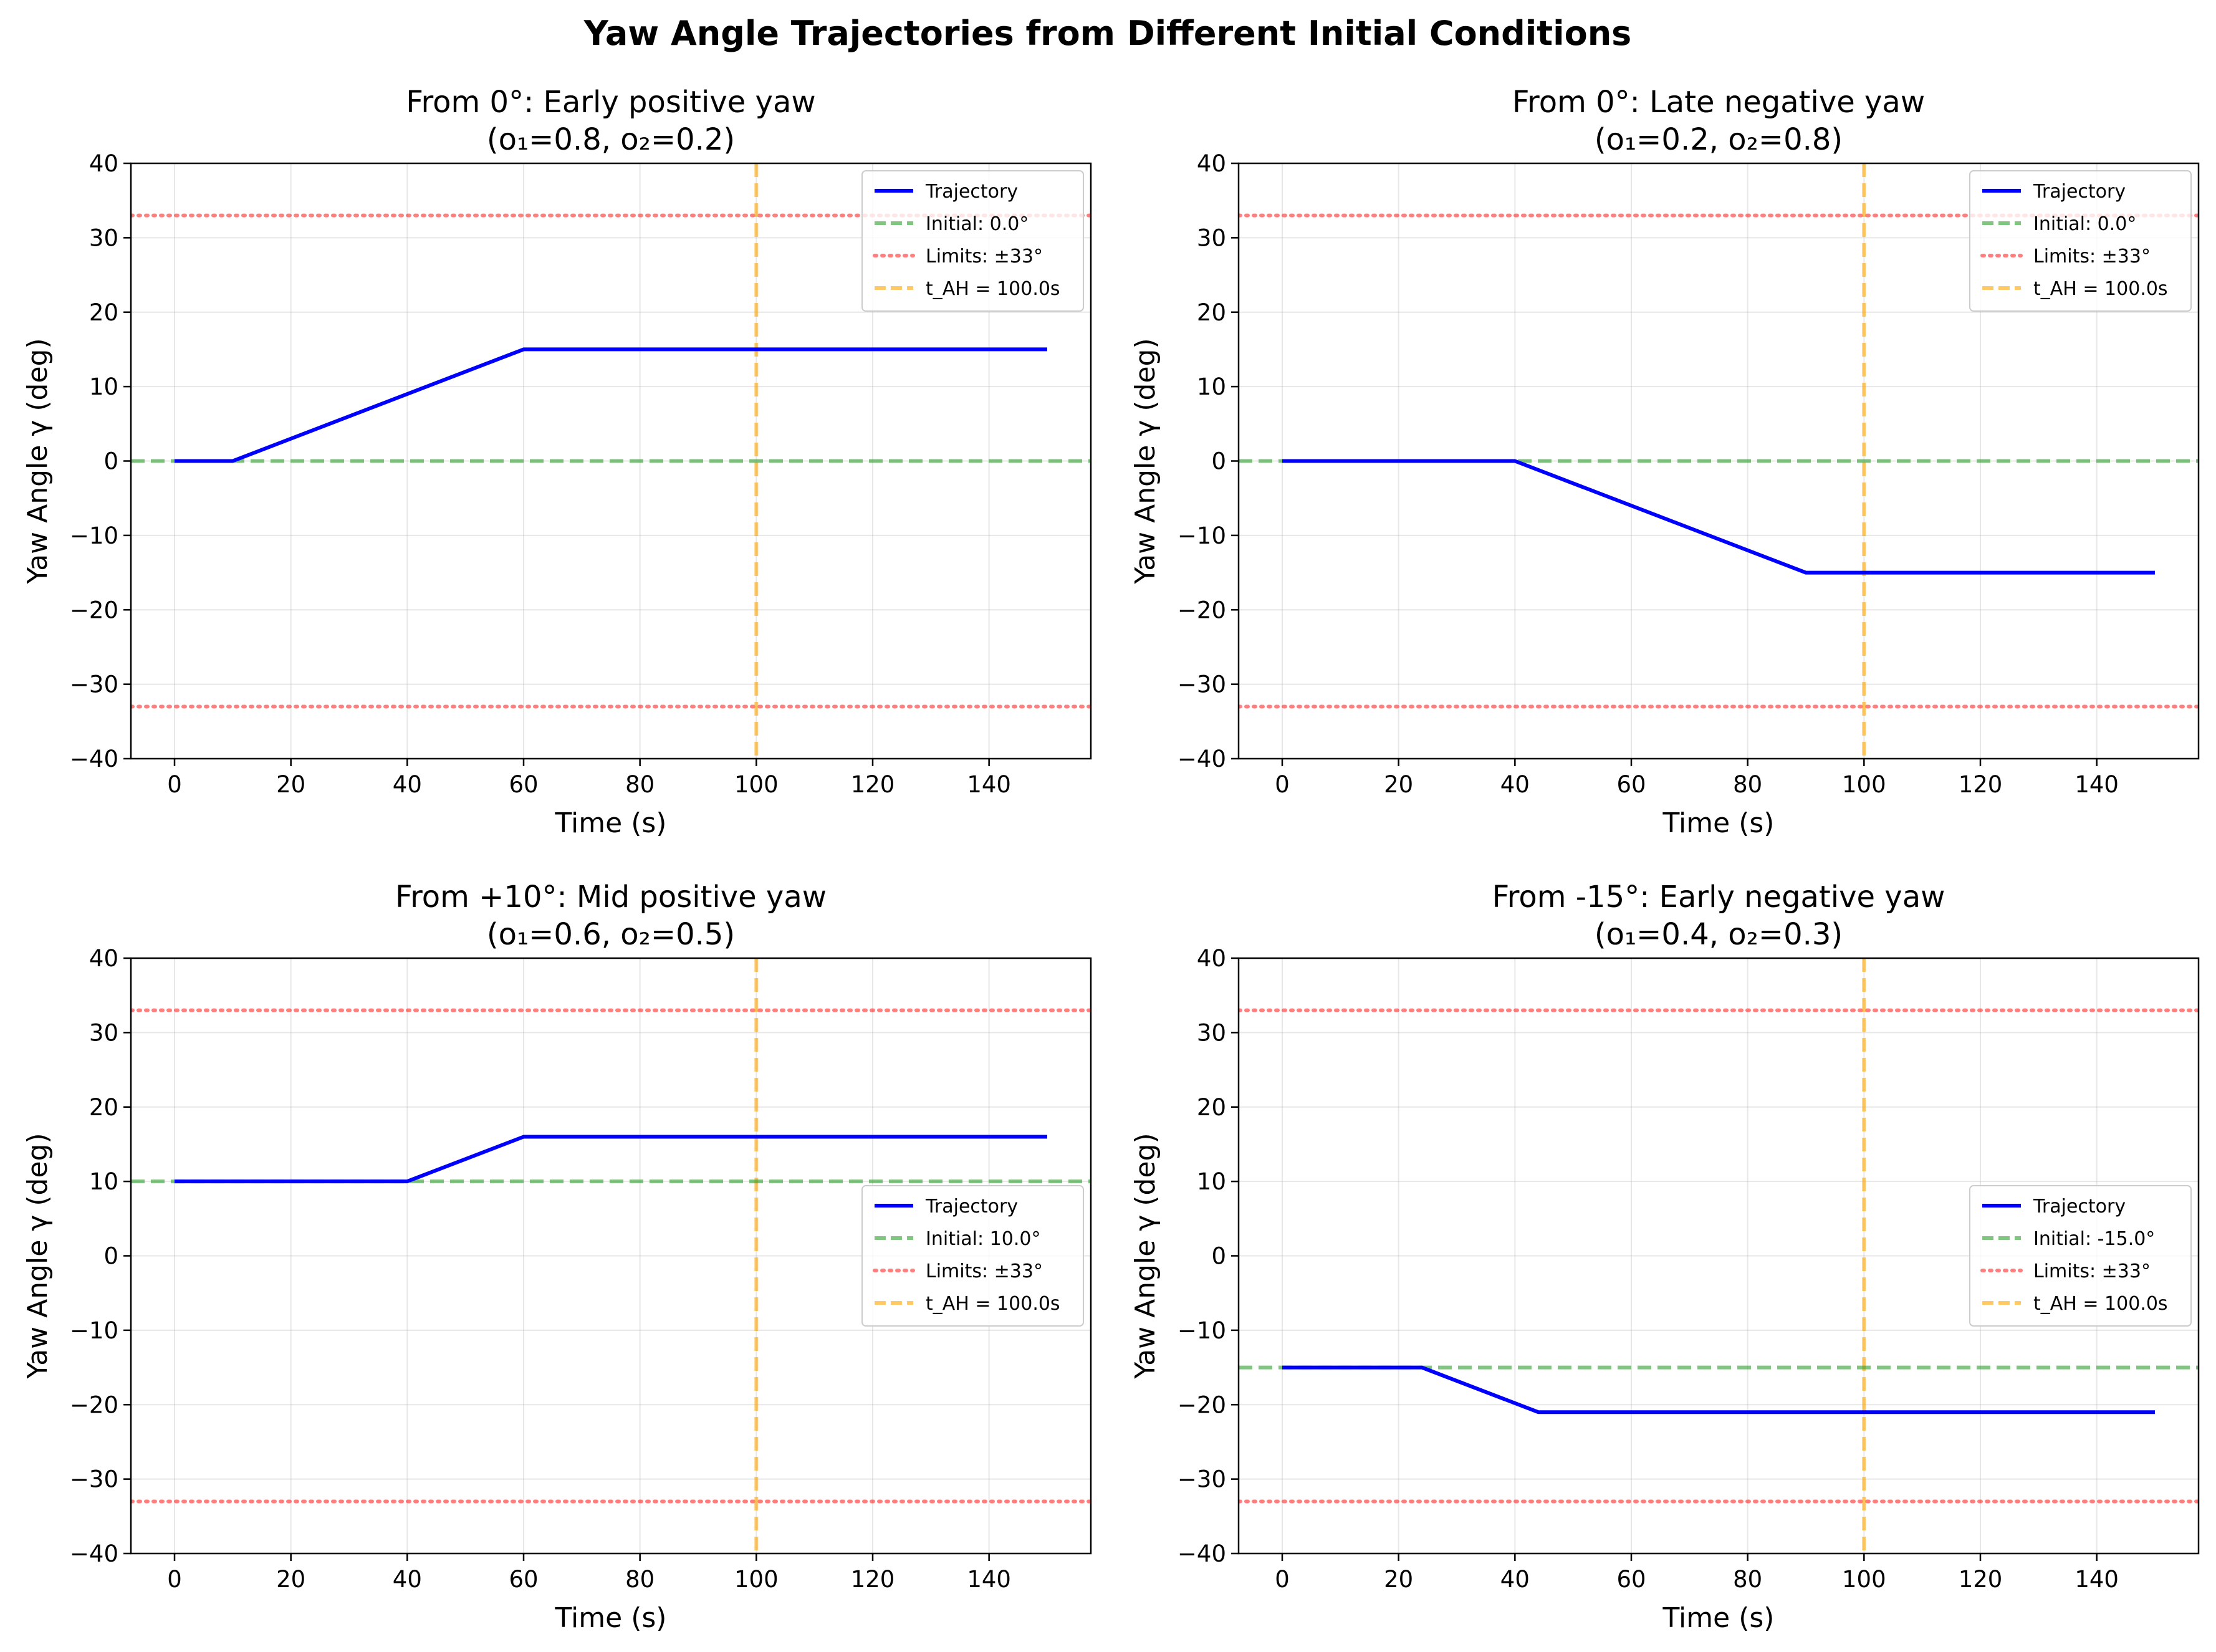  Describe the element at coordinates (1719, 139) in the screenshot. I see `subplot-subtitle: (o₁=0.2, o₂=0.8)` at that location.